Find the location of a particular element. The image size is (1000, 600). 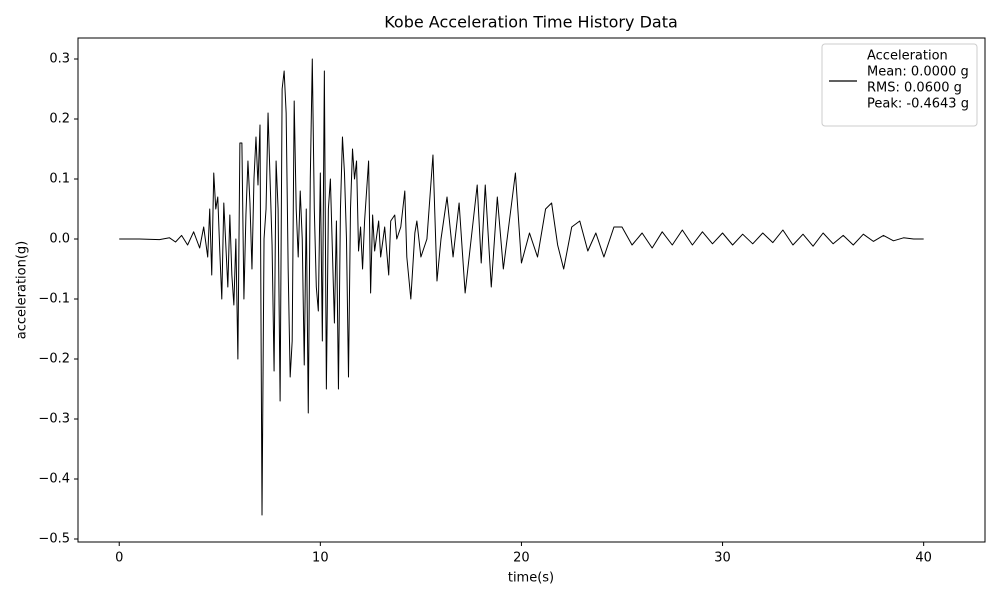

y-tick-label: −0.1 is located at coordinates (54, 299).